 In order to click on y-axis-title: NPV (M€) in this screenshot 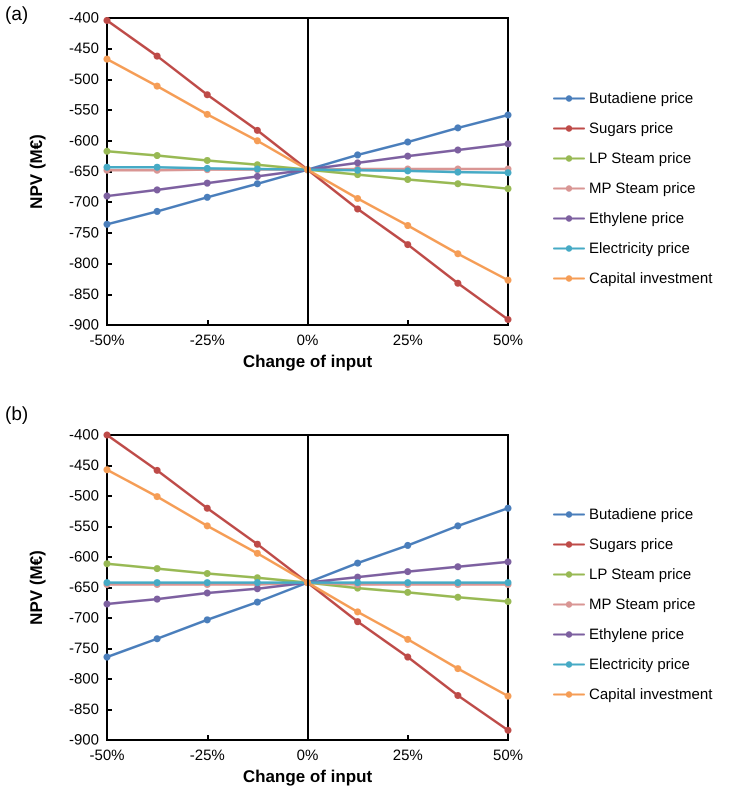, I will do `click(36, 587)`.